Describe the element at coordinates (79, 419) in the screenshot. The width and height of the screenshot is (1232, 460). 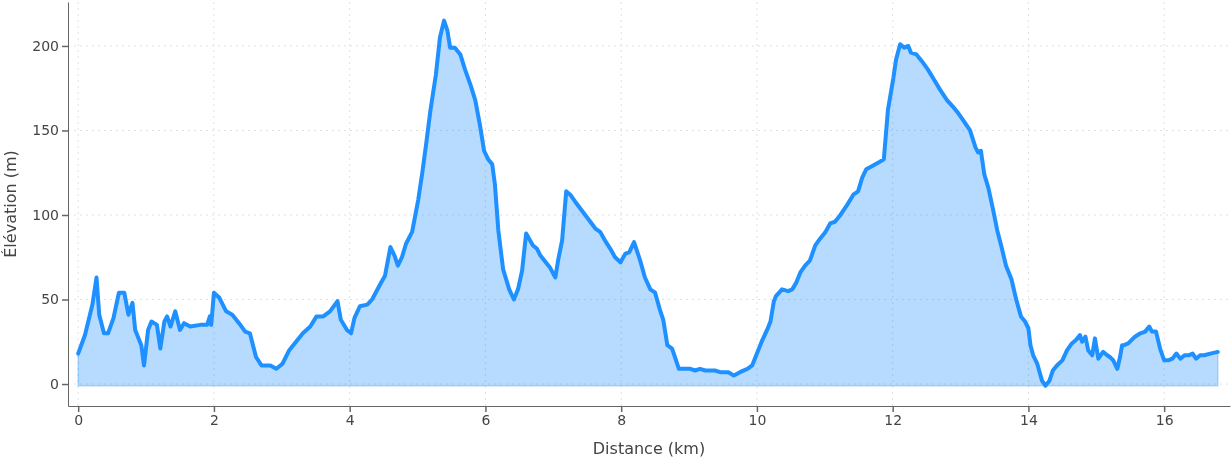
I see `x-tick-label: 0` at that location.